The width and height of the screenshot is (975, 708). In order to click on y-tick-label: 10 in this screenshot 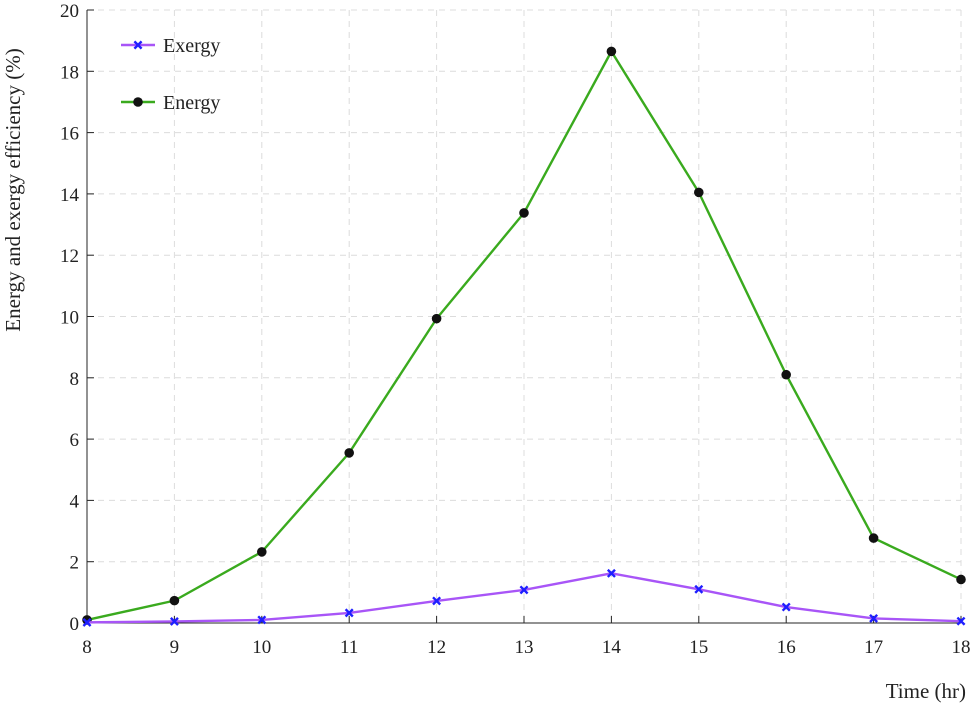, I will do `click(69, 318)`.